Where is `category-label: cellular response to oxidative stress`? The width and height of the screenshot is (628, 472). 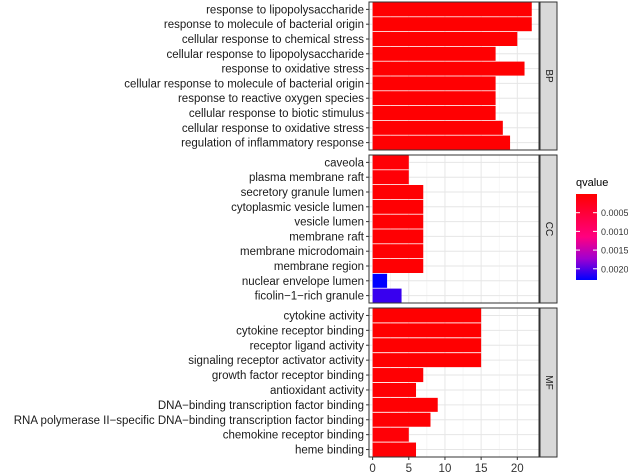
category-label: cellular response to oxidative stress is located at coordinates (273, 129).